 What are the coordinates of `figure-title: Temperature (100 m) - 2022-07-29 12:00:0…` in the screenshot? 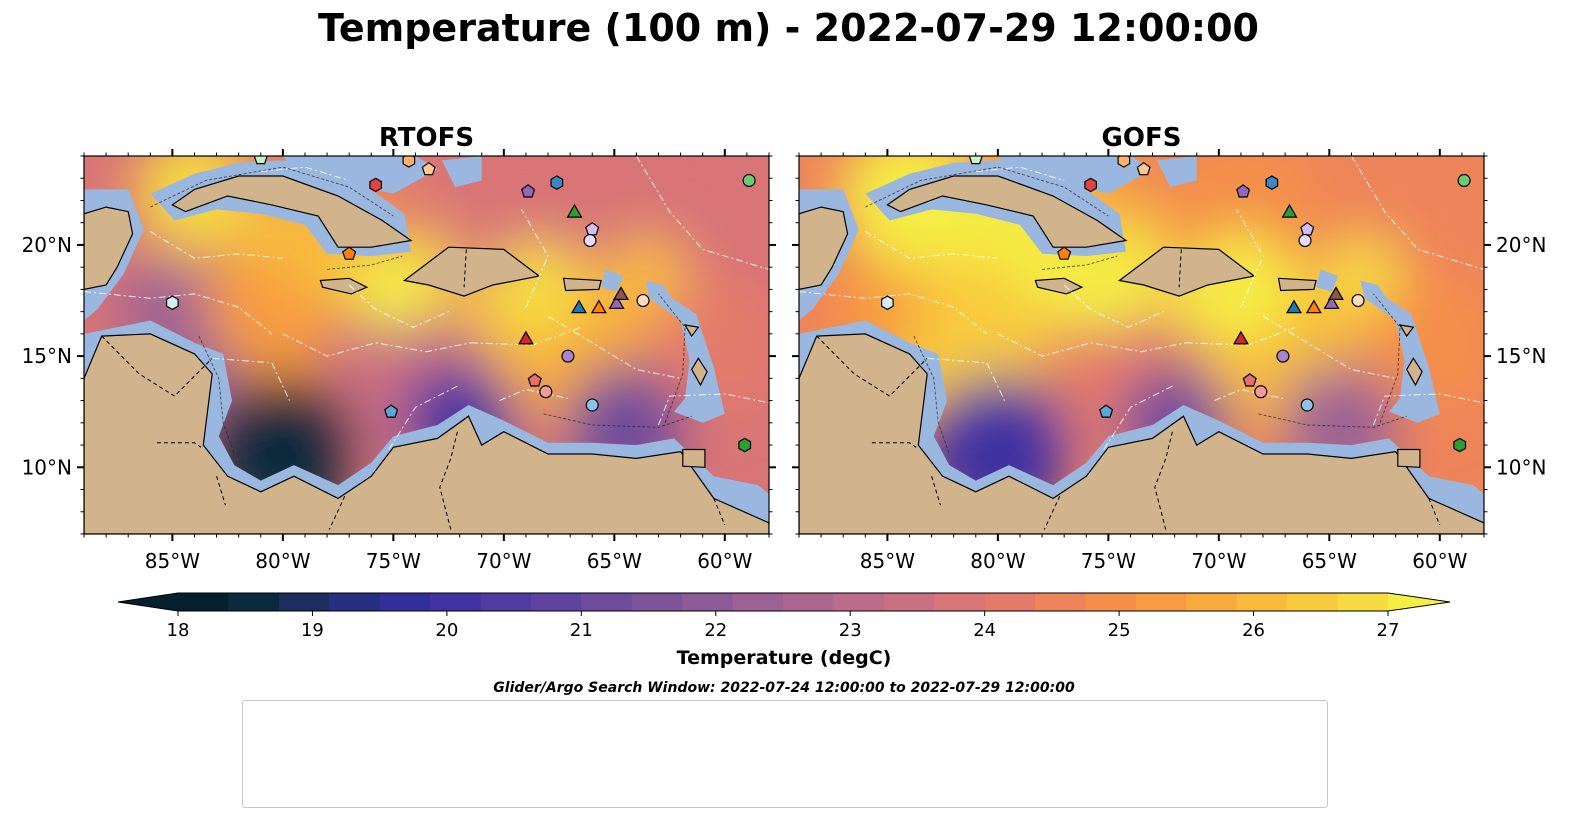 It's located at (788, 28).